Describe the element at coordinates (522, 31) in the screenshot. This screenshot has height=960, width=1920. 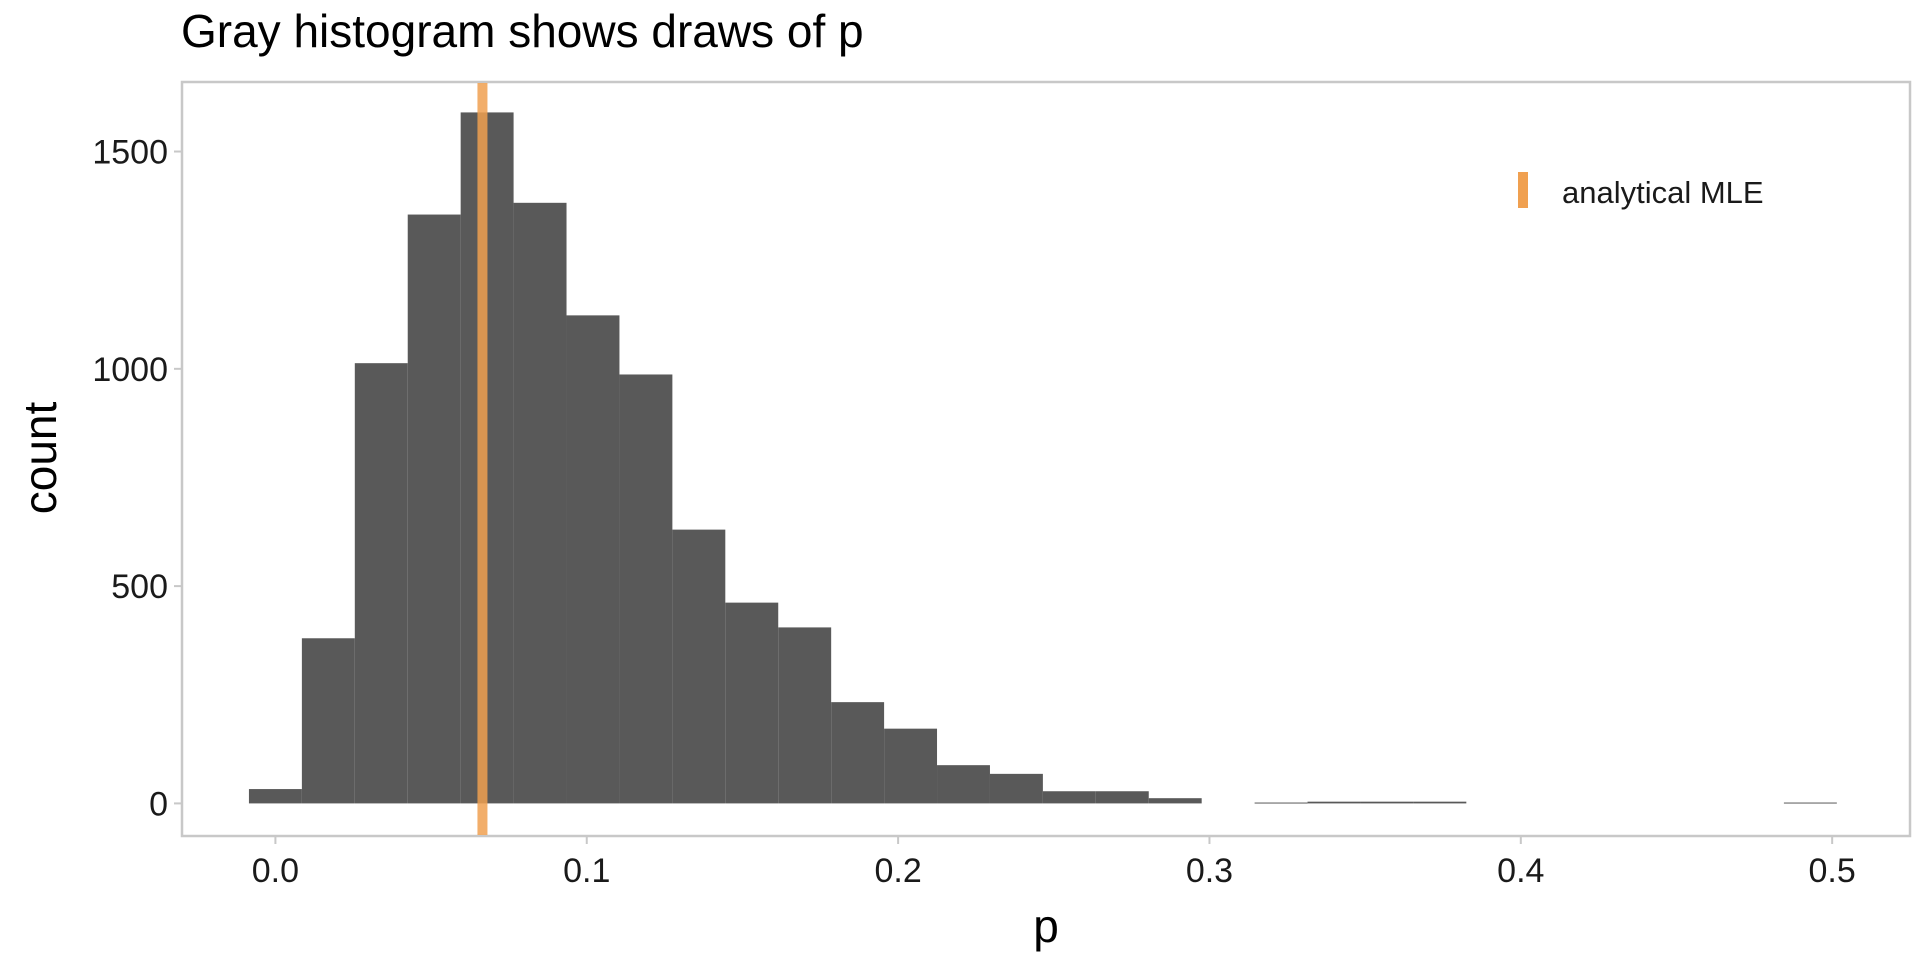
I see `chart-title: Gray histogram shows draws of p` at that location.